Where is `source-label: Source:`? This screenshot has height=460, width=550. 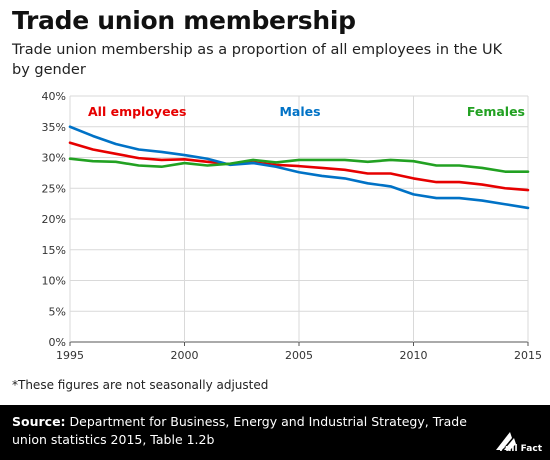
source-label: Source: is located at coordinates (39, 421).